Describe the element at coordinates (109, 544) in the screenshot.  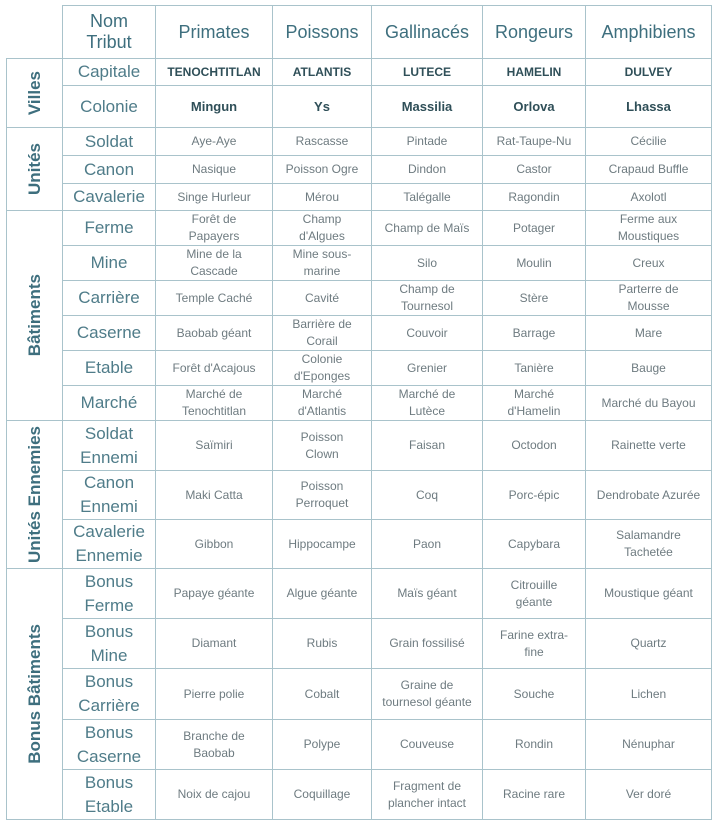
I see `row-label: Cavalerie Ennemie` at that location.